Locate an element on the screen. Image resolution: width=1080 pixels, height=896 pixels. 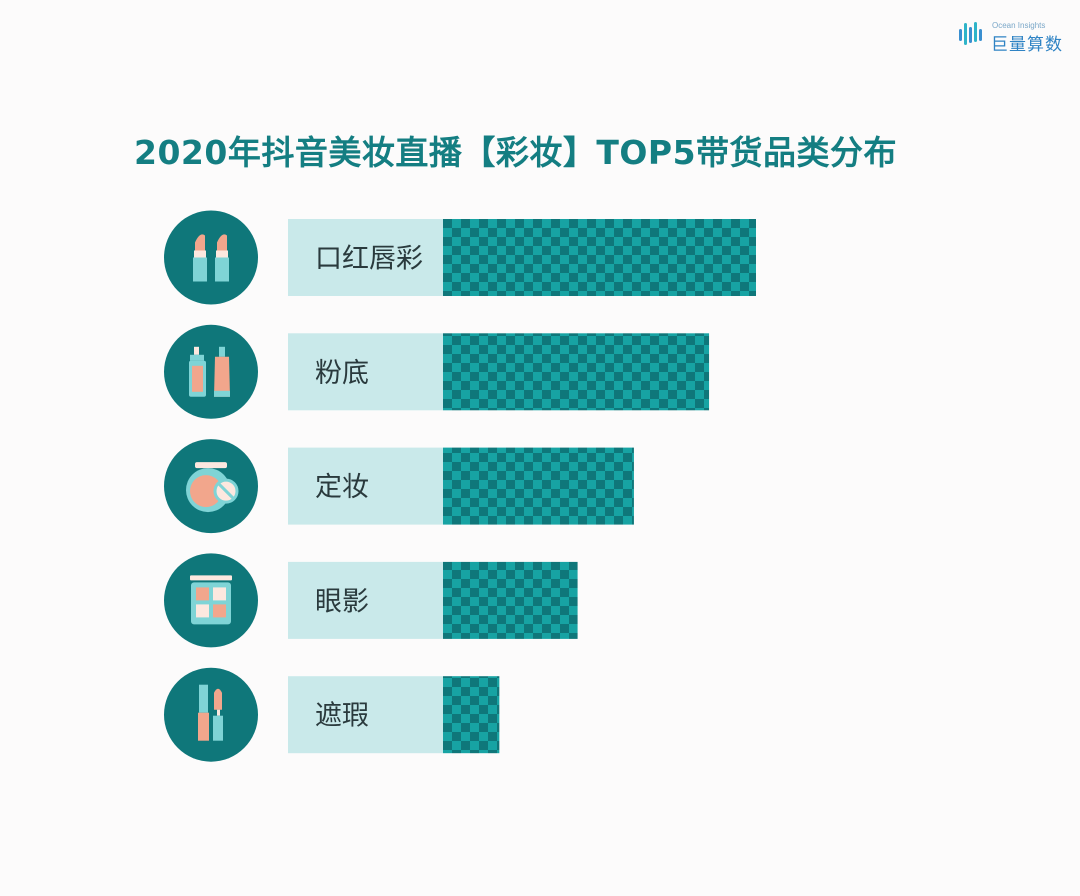
powder-compact-icon is located at coordinates (212, 487).